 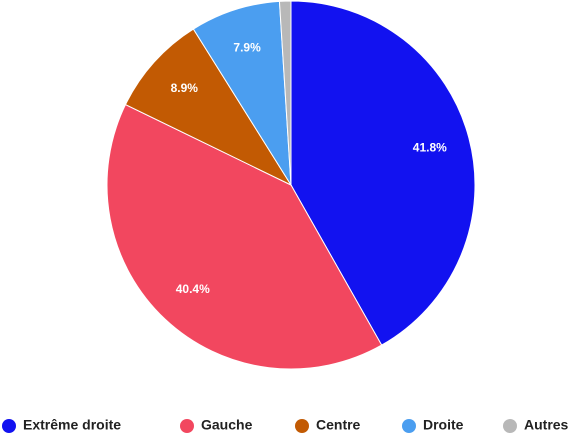 I want to click on data-label: 7.9%, so click(x=247, y=48).